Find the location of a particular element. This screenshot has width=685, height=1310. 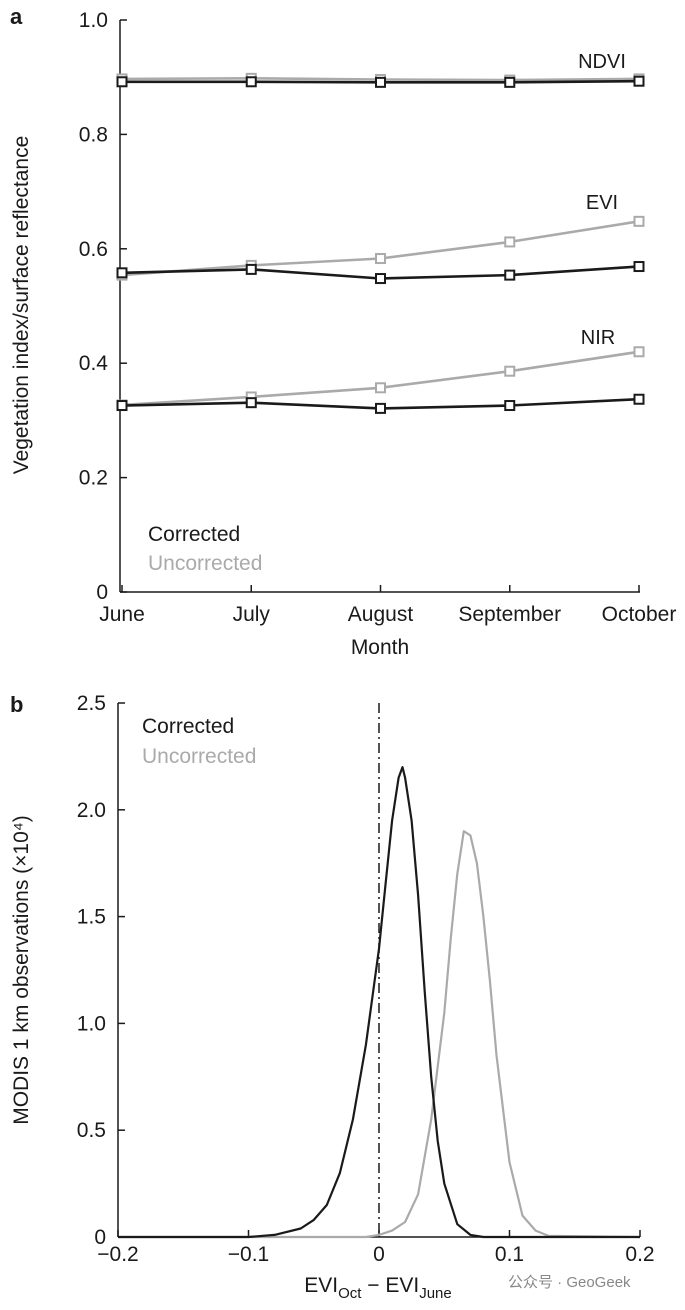

panel-a-y-tick-label: 0.8 is located at coordinates (93, 134).